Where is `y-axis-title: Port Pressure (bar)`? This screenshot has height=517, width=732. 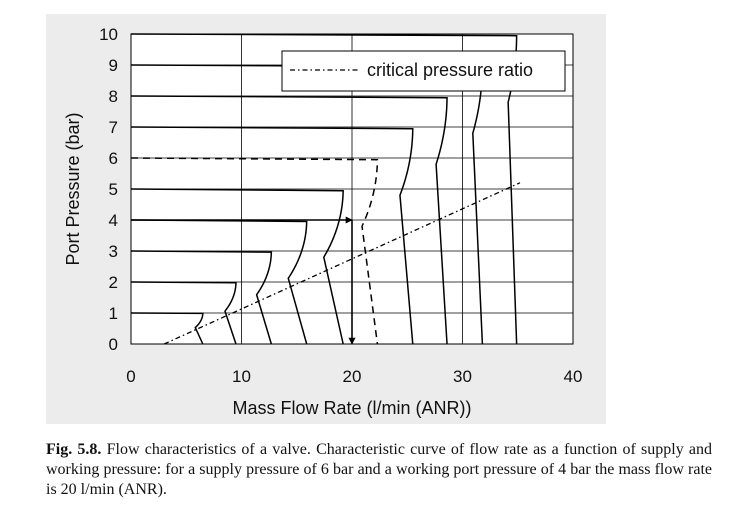 y-axis-title: Port Pressure (bar) is located at coordinates (73, 188).